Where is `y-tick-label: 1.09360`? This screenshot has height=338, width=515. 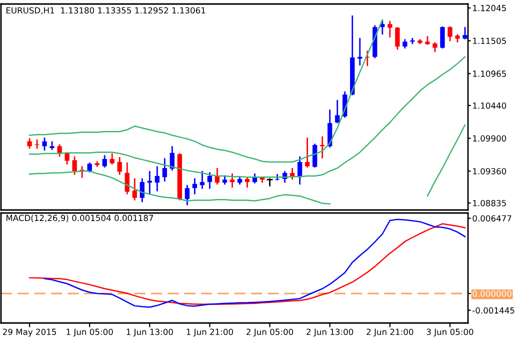
y-tick-label: 1.09360 is located at coordinates (489, 171).